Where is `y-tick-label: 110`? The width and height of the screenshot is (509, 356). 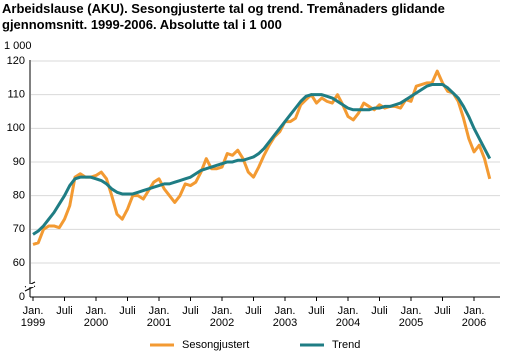
y-tick-label: 110 is located at coordinates (16, 95).